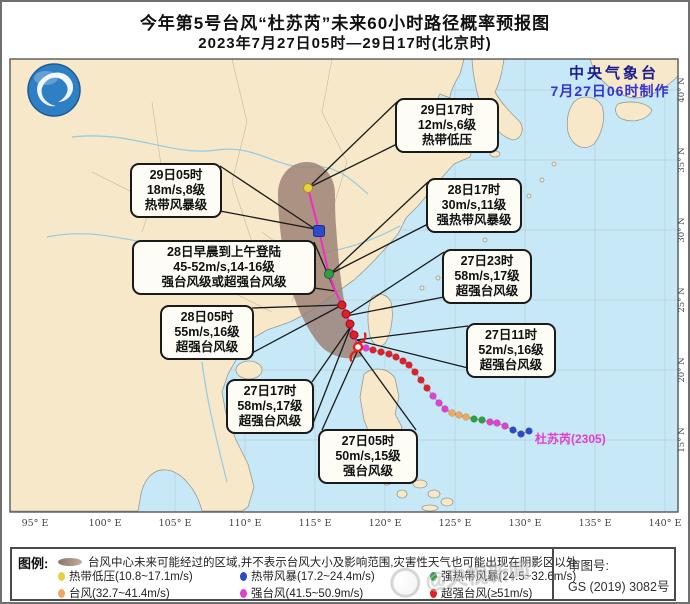  I want to click on japan-kyushu, so click(585, 122).